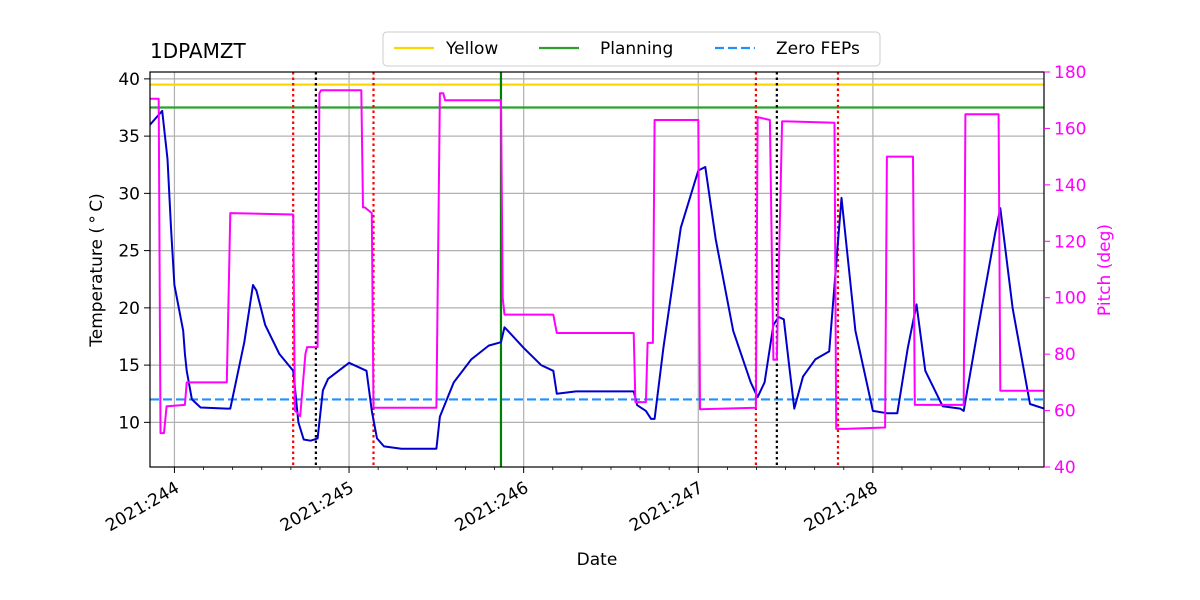 This screenshot has width=1200, height=600. Describe the element at coordinates (198, 51) in the screenshot. I see `chart-title: 1DPAMZT` at that location.